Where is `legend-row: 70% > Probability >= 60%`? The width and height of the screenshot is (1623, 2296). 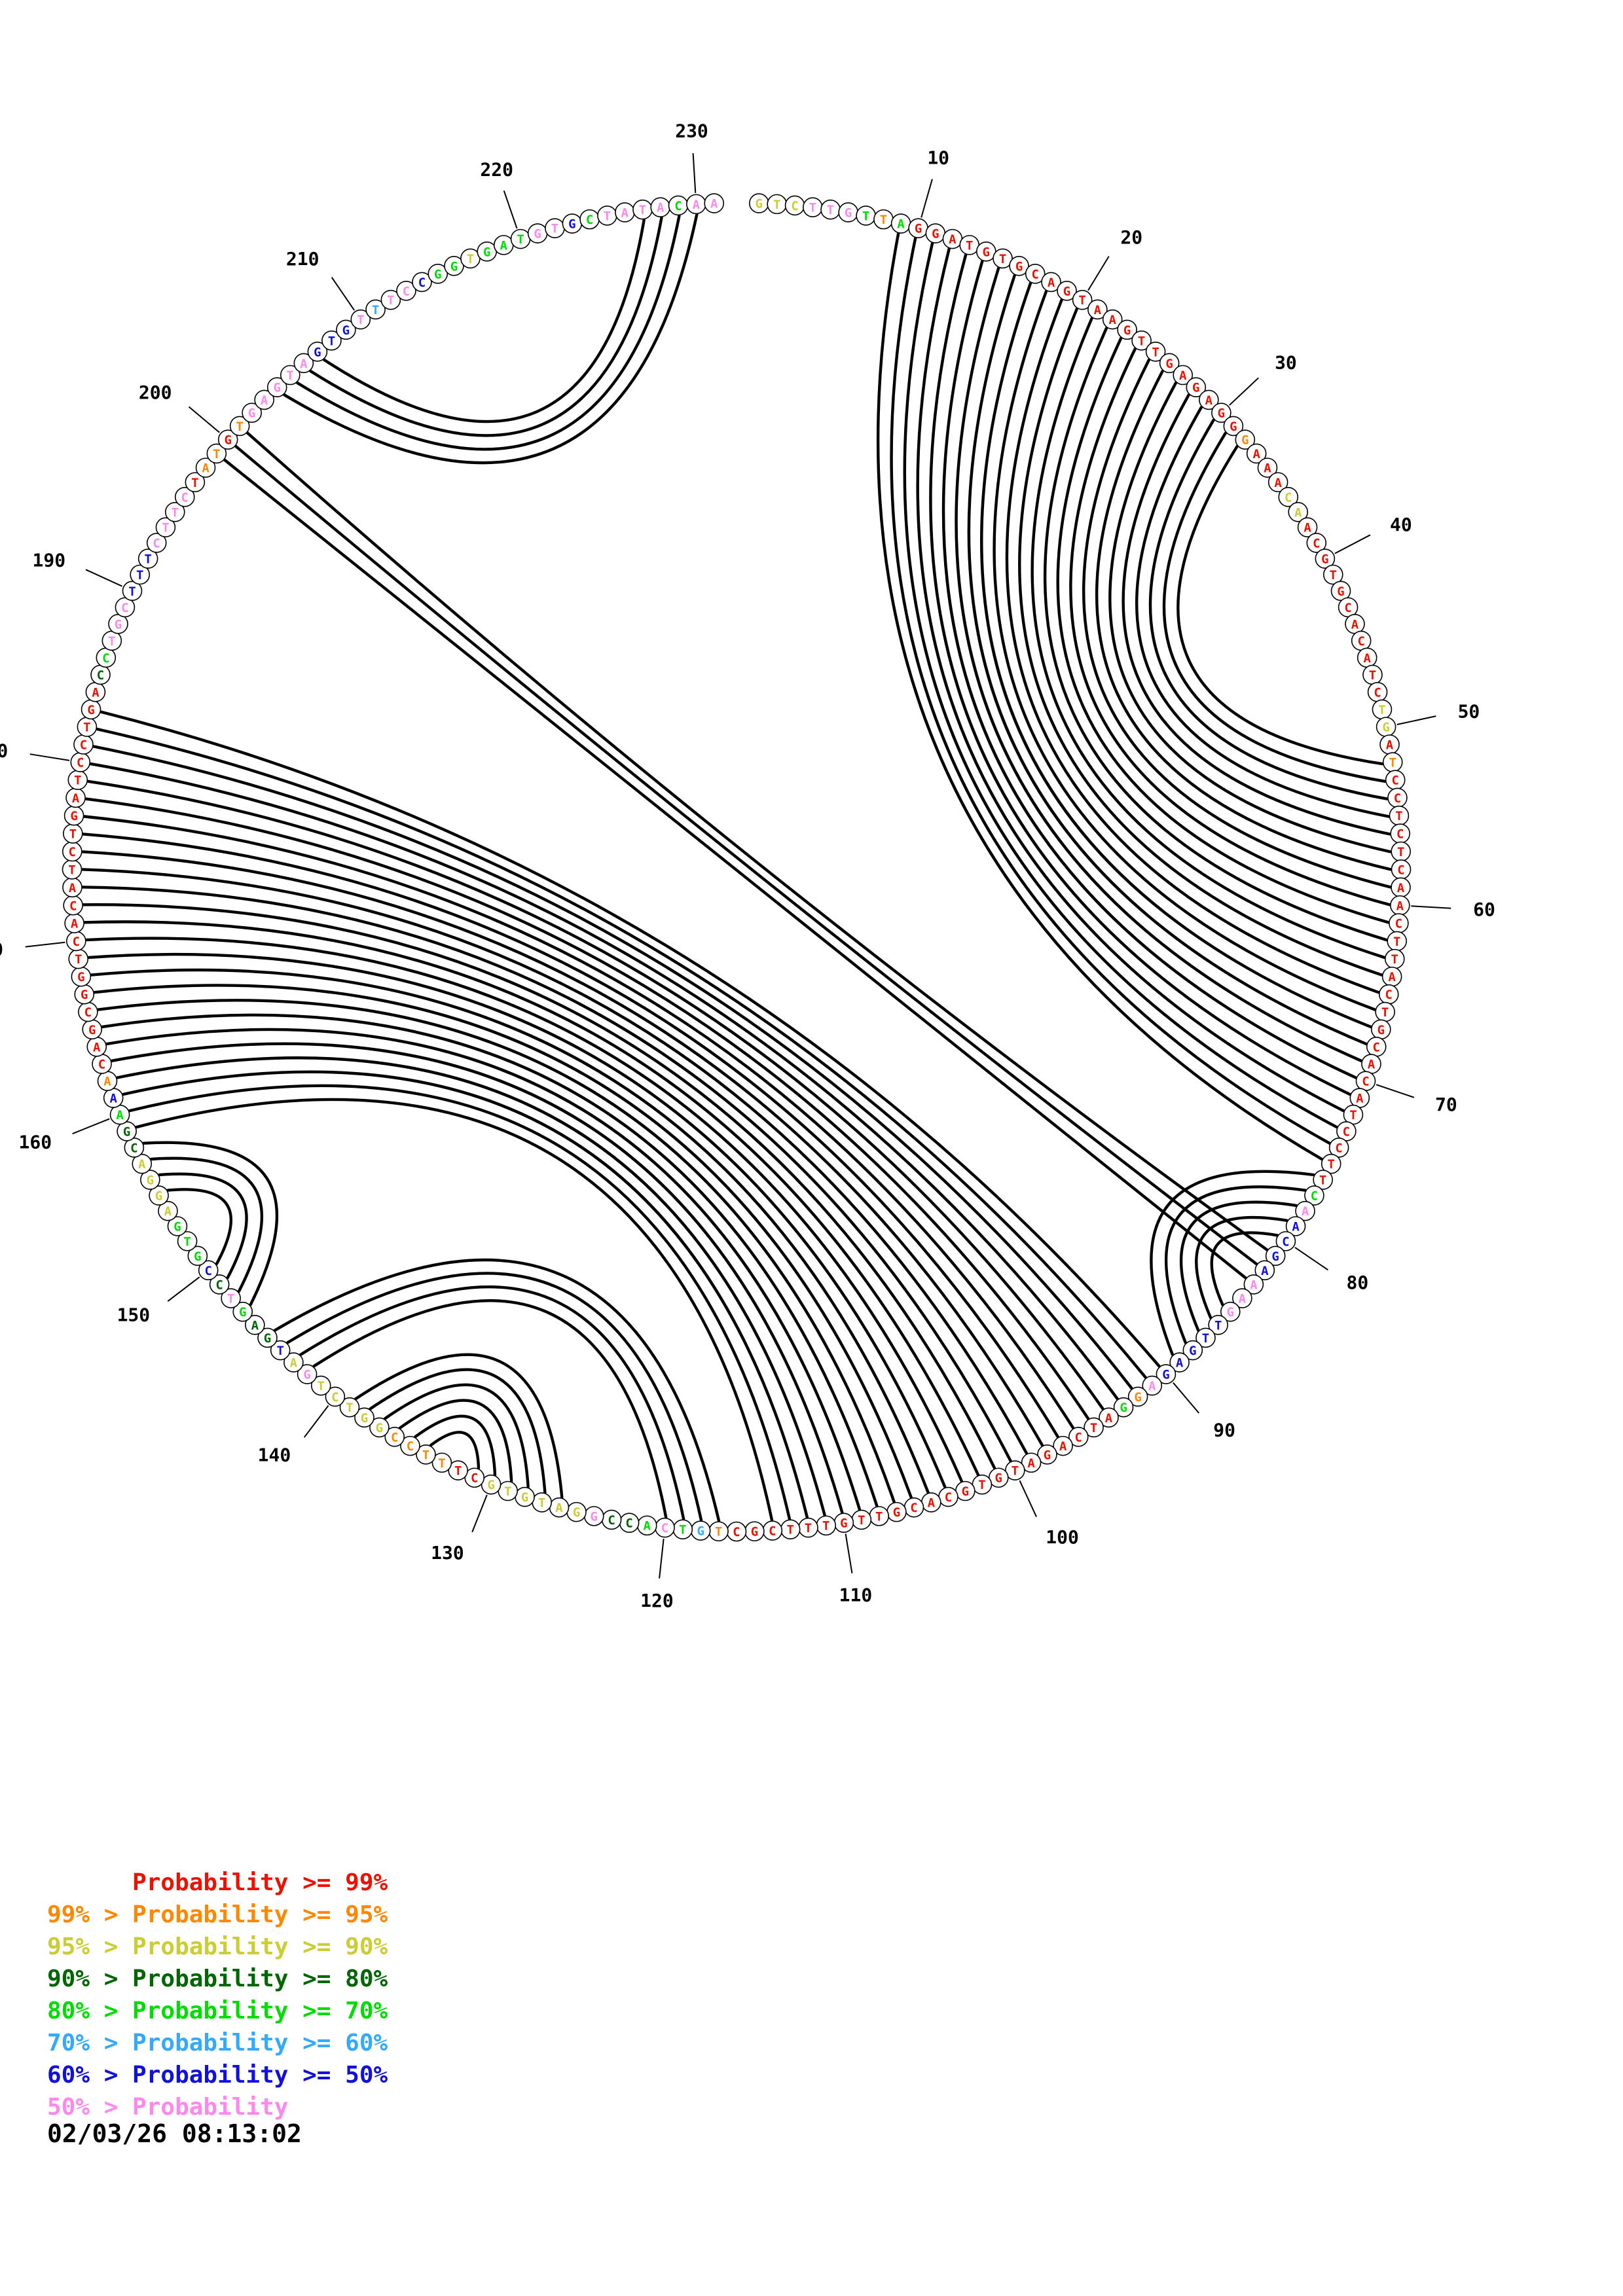
legend-row: 70% > Probability >= 60% is located at coordinates (217, 2043).